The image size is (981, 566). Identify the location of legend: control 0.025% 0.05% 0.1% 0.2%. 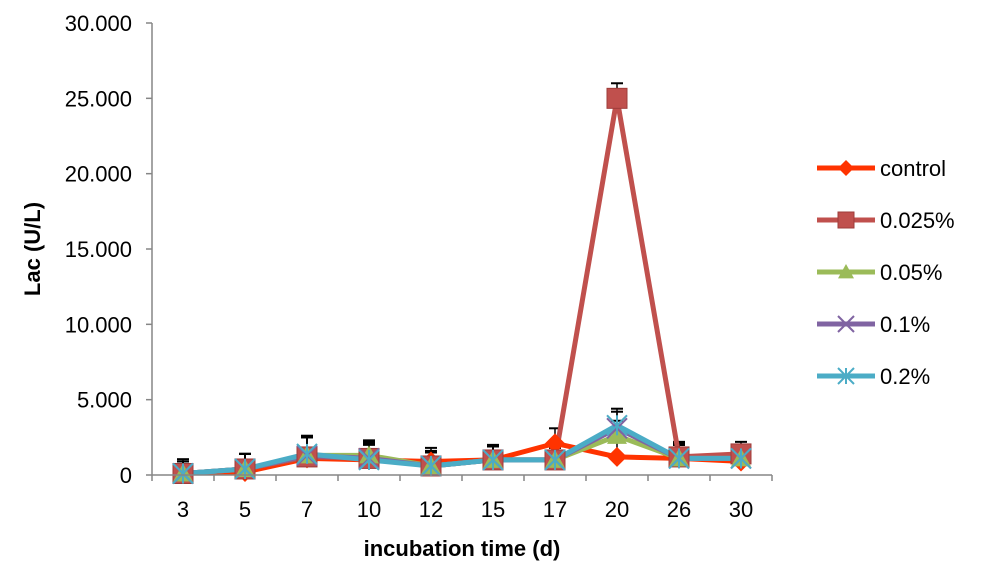
(886, 272).